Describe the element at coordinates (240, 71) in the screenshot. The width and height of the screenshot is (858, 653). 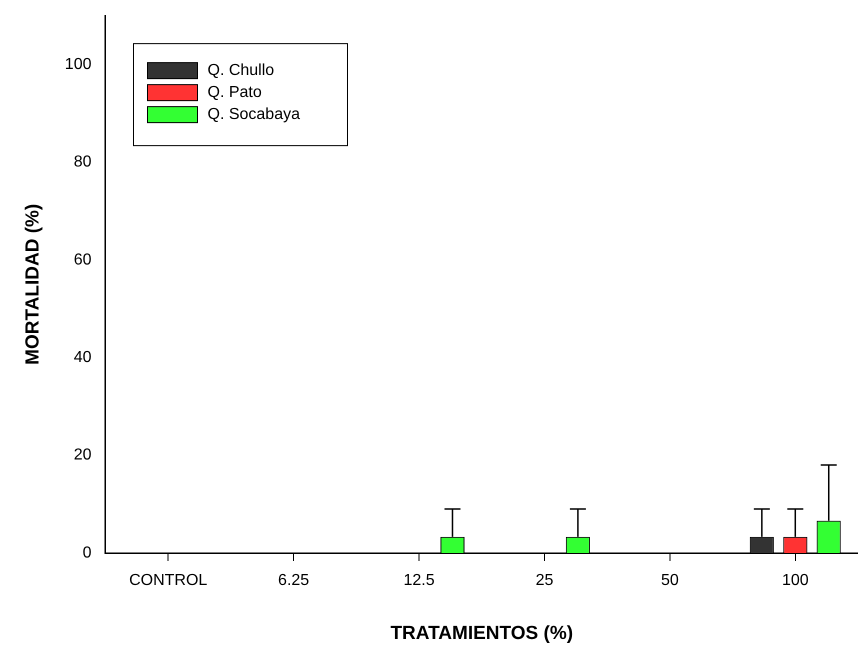
I see `legend-label: Q. Chullo` at that location.